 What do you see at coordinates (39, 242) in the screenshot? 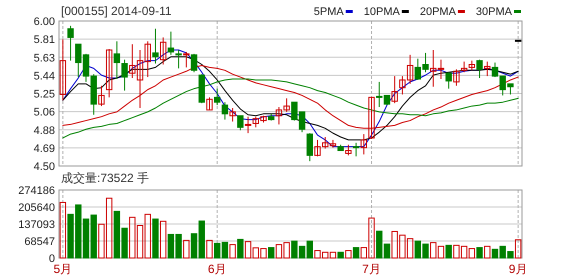
I see `y-tick-label: 68547` at bounding box center [39, 242].